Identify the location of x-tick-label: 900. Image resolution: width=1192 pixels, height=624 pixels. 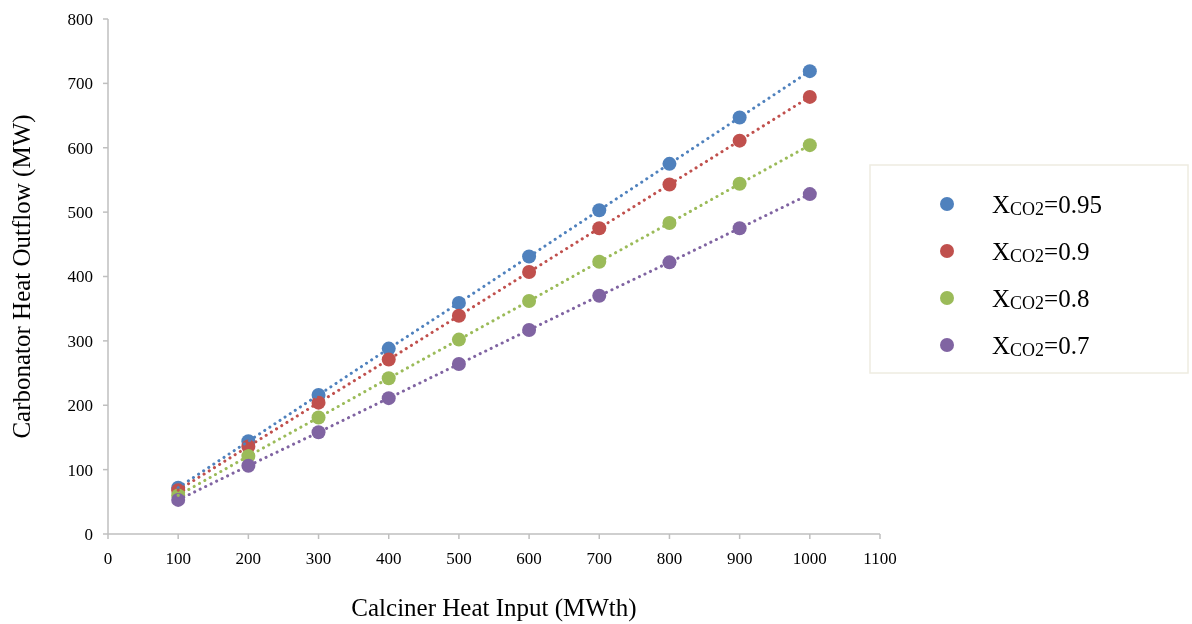
(739, 558).